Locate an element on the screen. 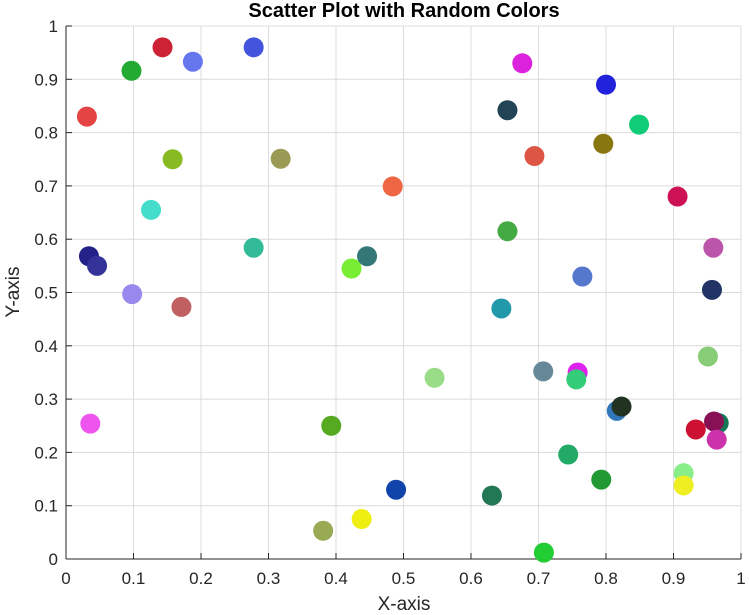 This screenshot has width=749, height=615. y-tick-label: 0.9 is located at coordinates (46, 79).